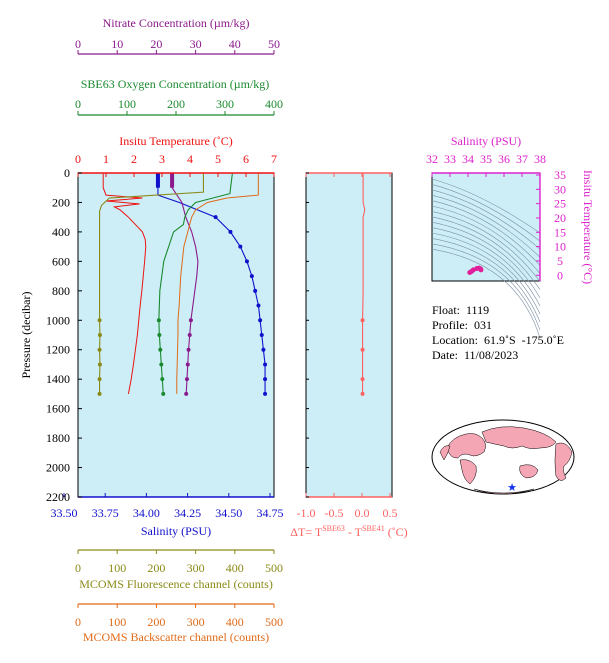 The image size is (609, 663). Describe the element at coordinates (563, 461) in the screenshot. I see `map-land-americas` at that location.